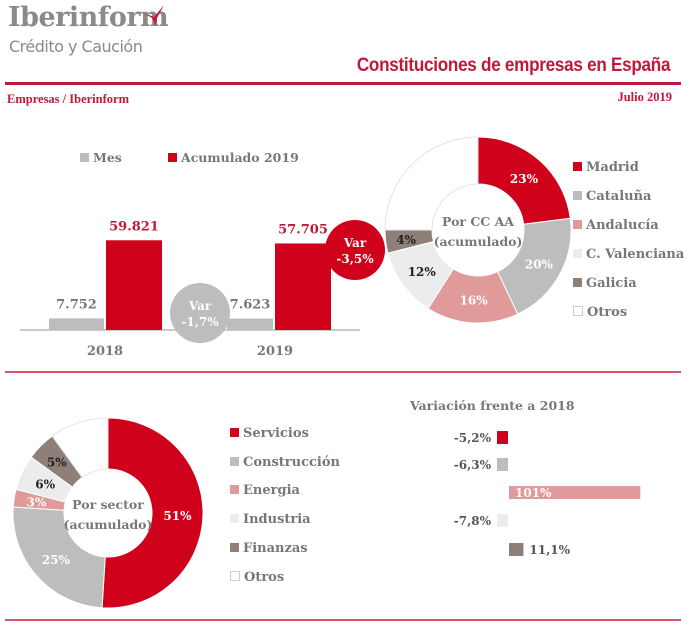 This screenshot has height=637, width=690. I want to click on donut-slice-construcci-n, so click(59, 557).